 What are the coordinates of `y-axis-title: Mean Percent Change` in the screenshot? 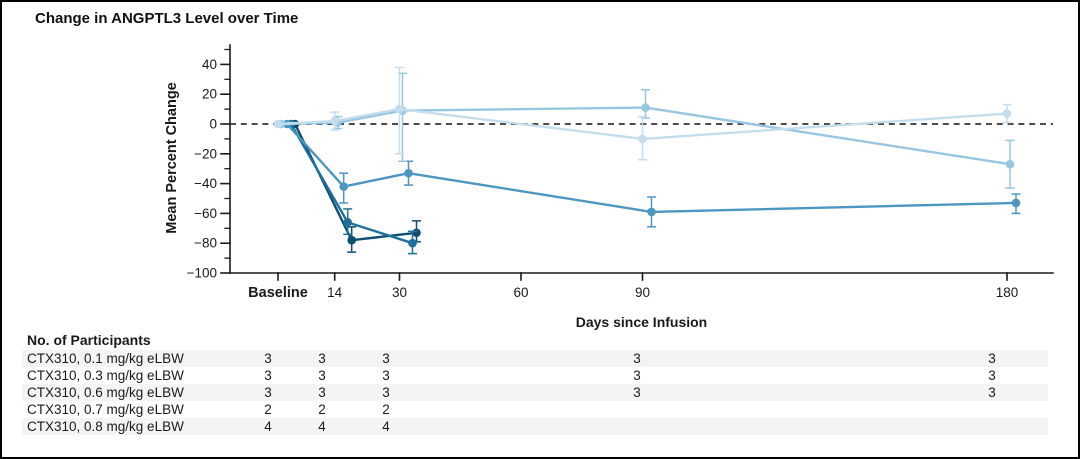 It's located at (172, 158).